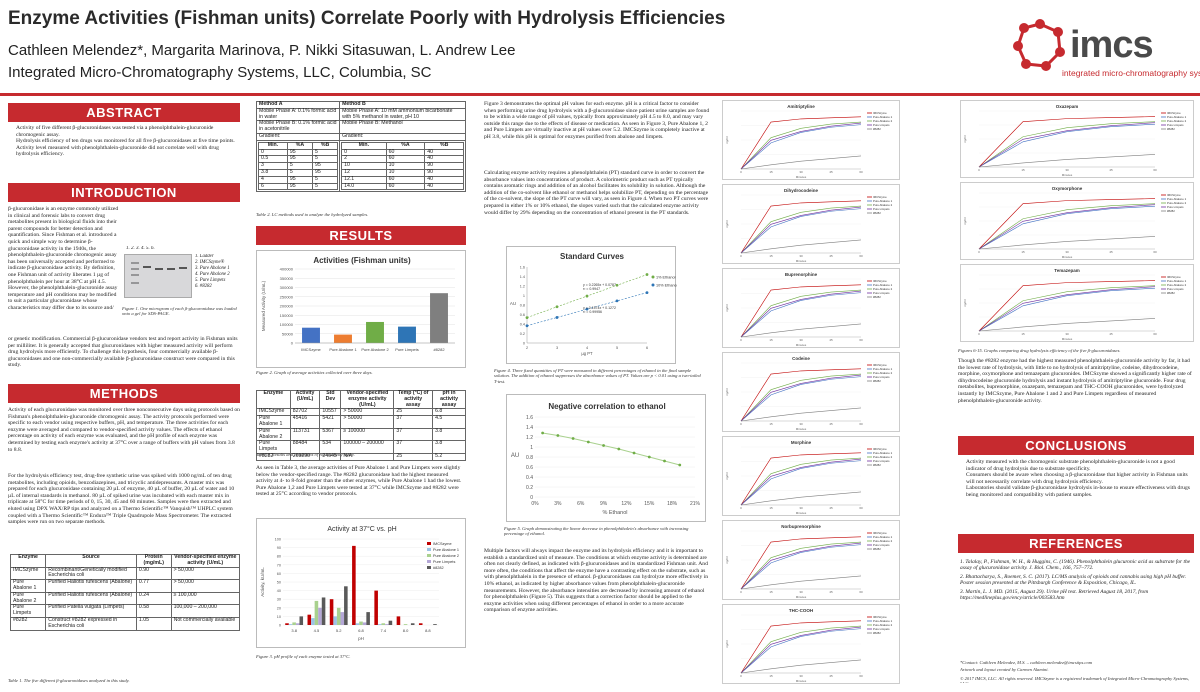 The width and height of the screenshot is (1200, 692). What do you see at coordinates (801, 274) in the screenshot?
I see `chart-title: Buprenorphine` at bounding box center [801, 274].